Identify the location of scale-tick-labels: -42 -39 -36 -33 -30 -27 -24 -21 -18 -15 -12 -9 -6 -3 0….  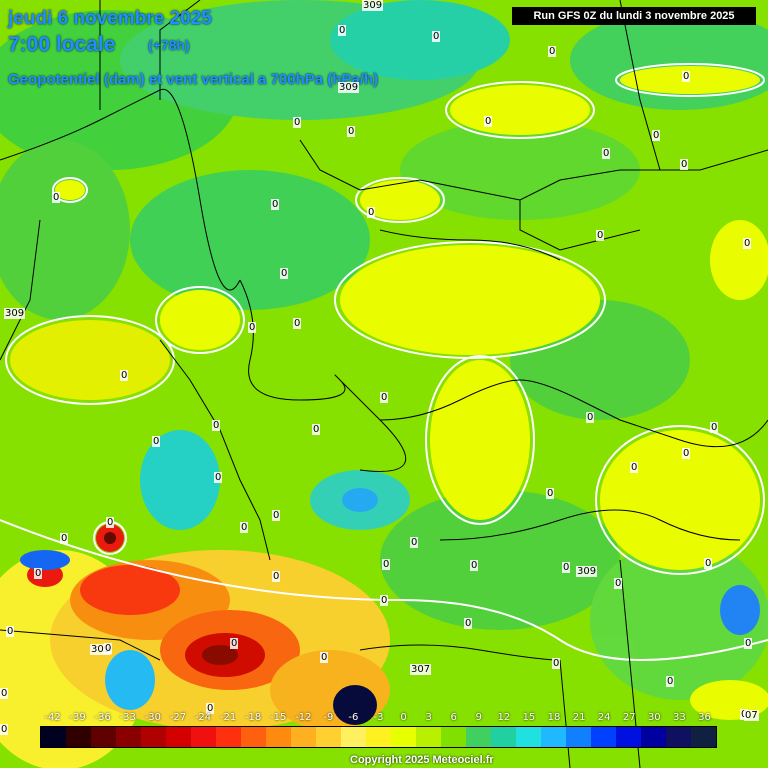
(378, 719).